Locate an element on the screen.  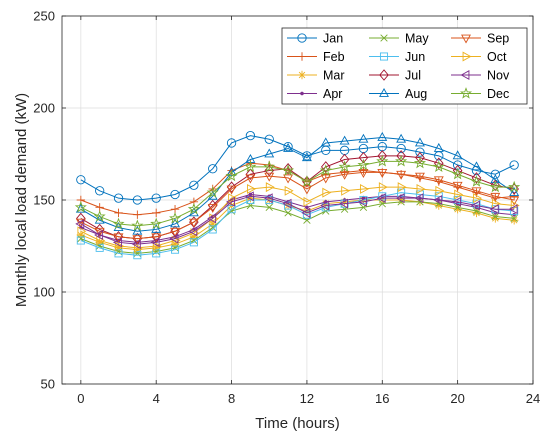
legend-label: Dec is located at coordinates (498, 94).